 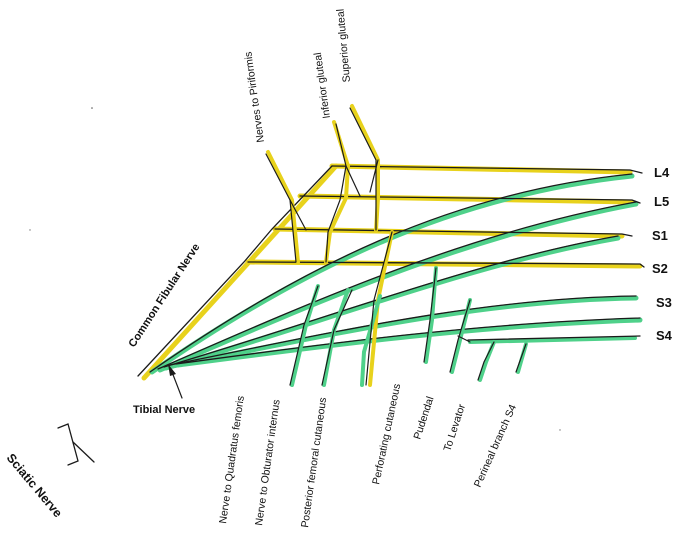 I want to click on s3-green-trunk, so click(x=409, y=342).